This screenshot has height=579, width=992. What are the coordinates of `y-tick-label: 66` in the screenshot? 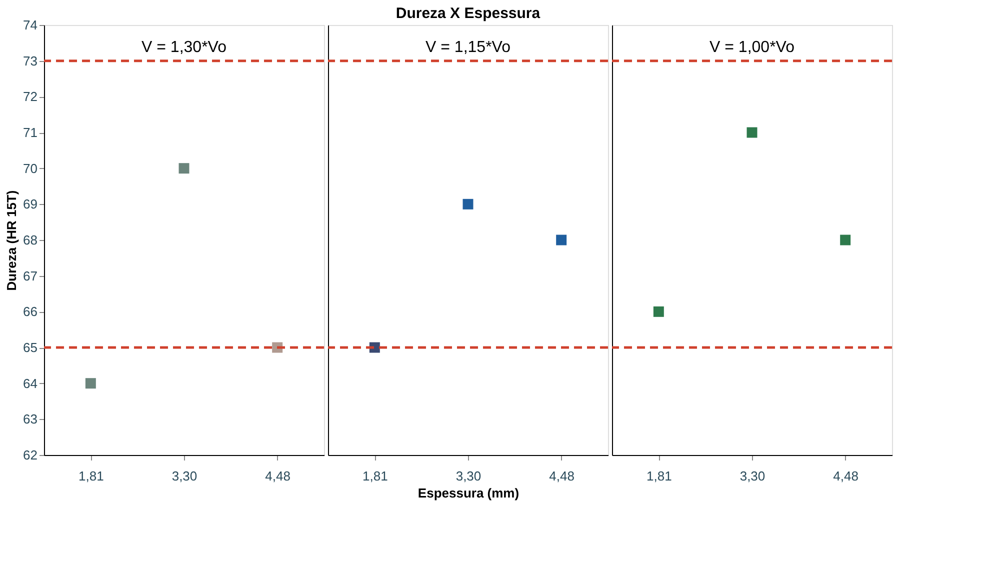 It's located at (30, 312).